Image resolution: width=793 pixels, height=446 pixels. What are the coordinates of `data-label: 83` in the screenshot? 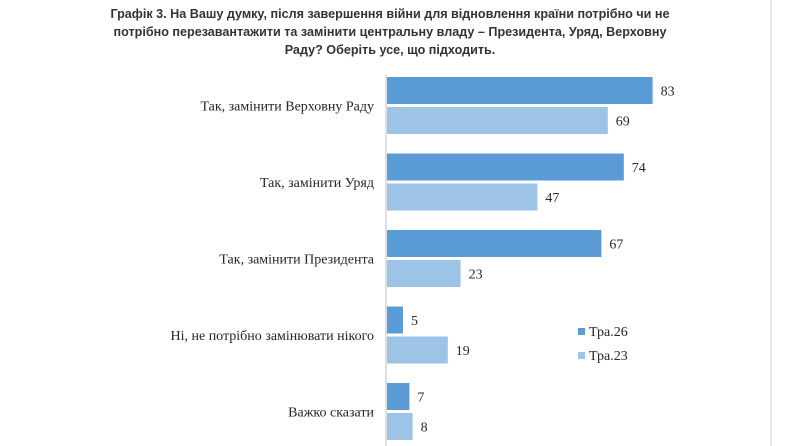 It's located at (668, 92).